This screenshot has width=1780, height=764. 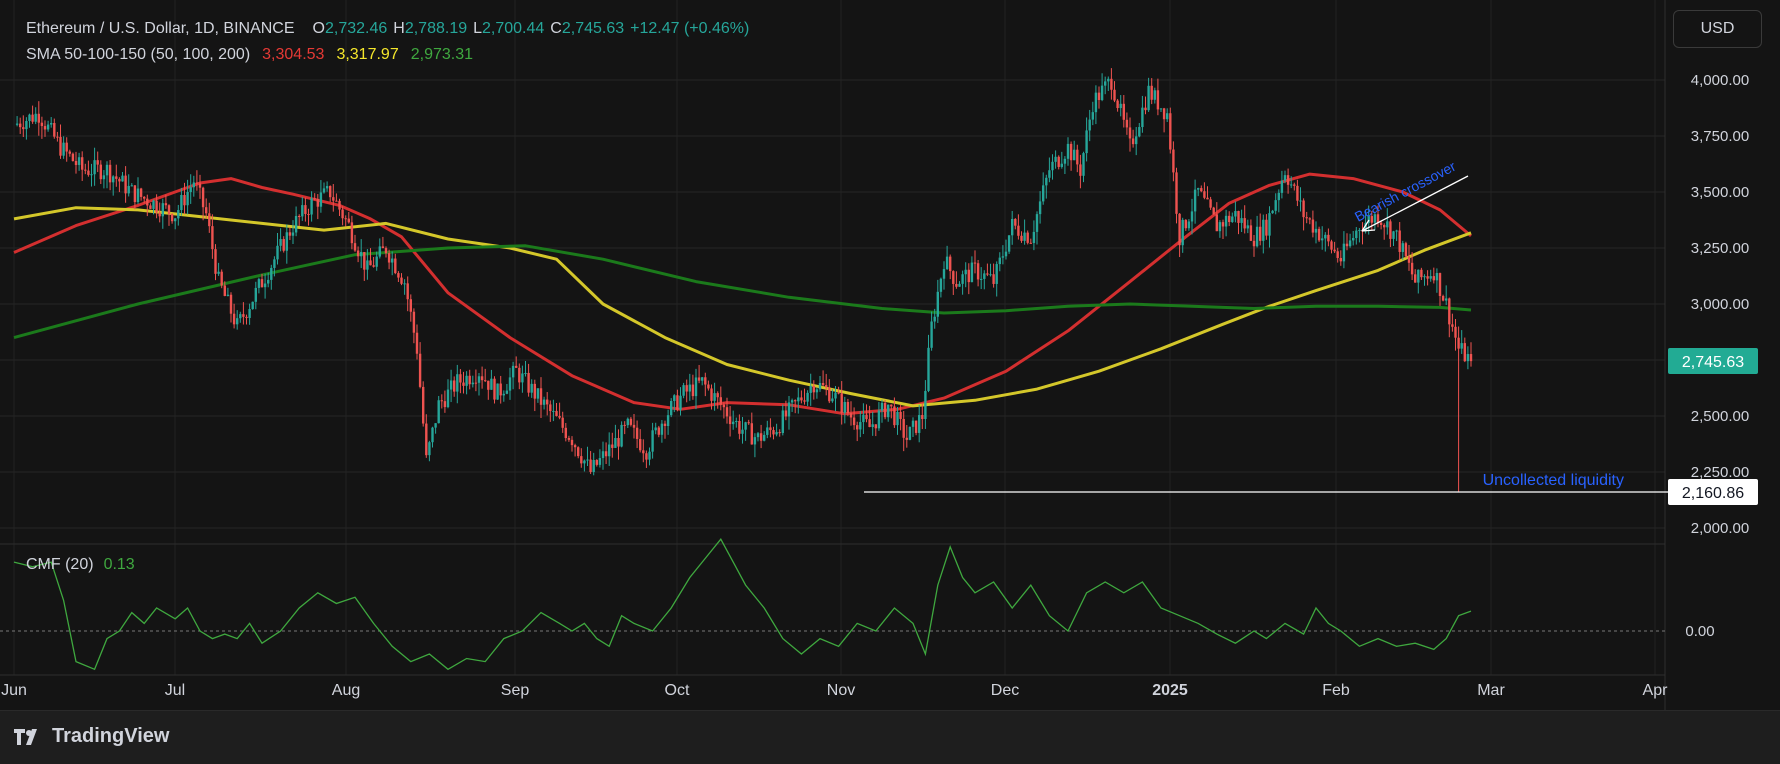 I want to click on time-tick-label: Dec, so click(x=1005, y=690).